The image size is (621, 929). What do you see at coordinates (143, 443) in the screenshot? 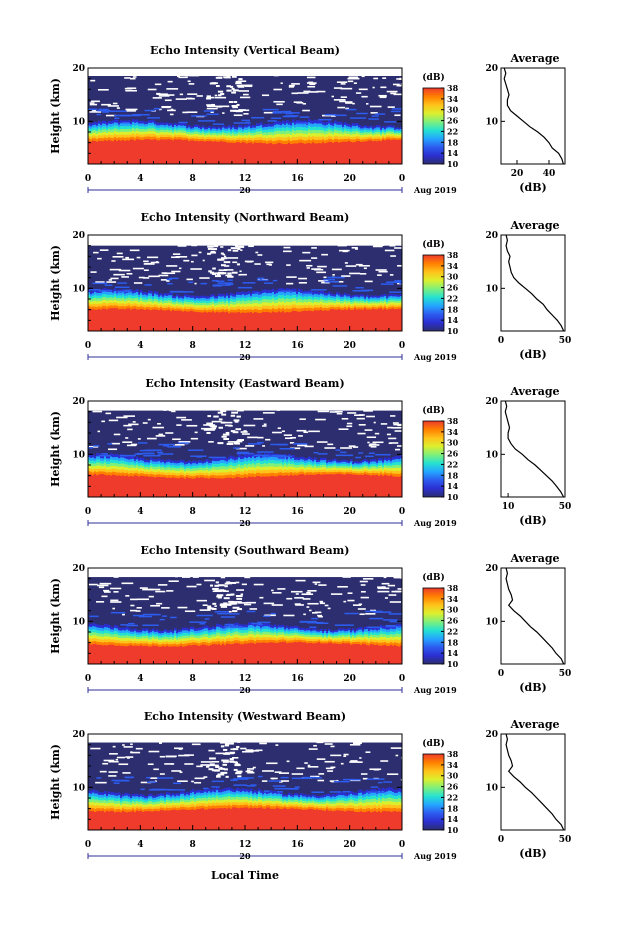
I see `echo-streak` at bounding box center [143, 443].